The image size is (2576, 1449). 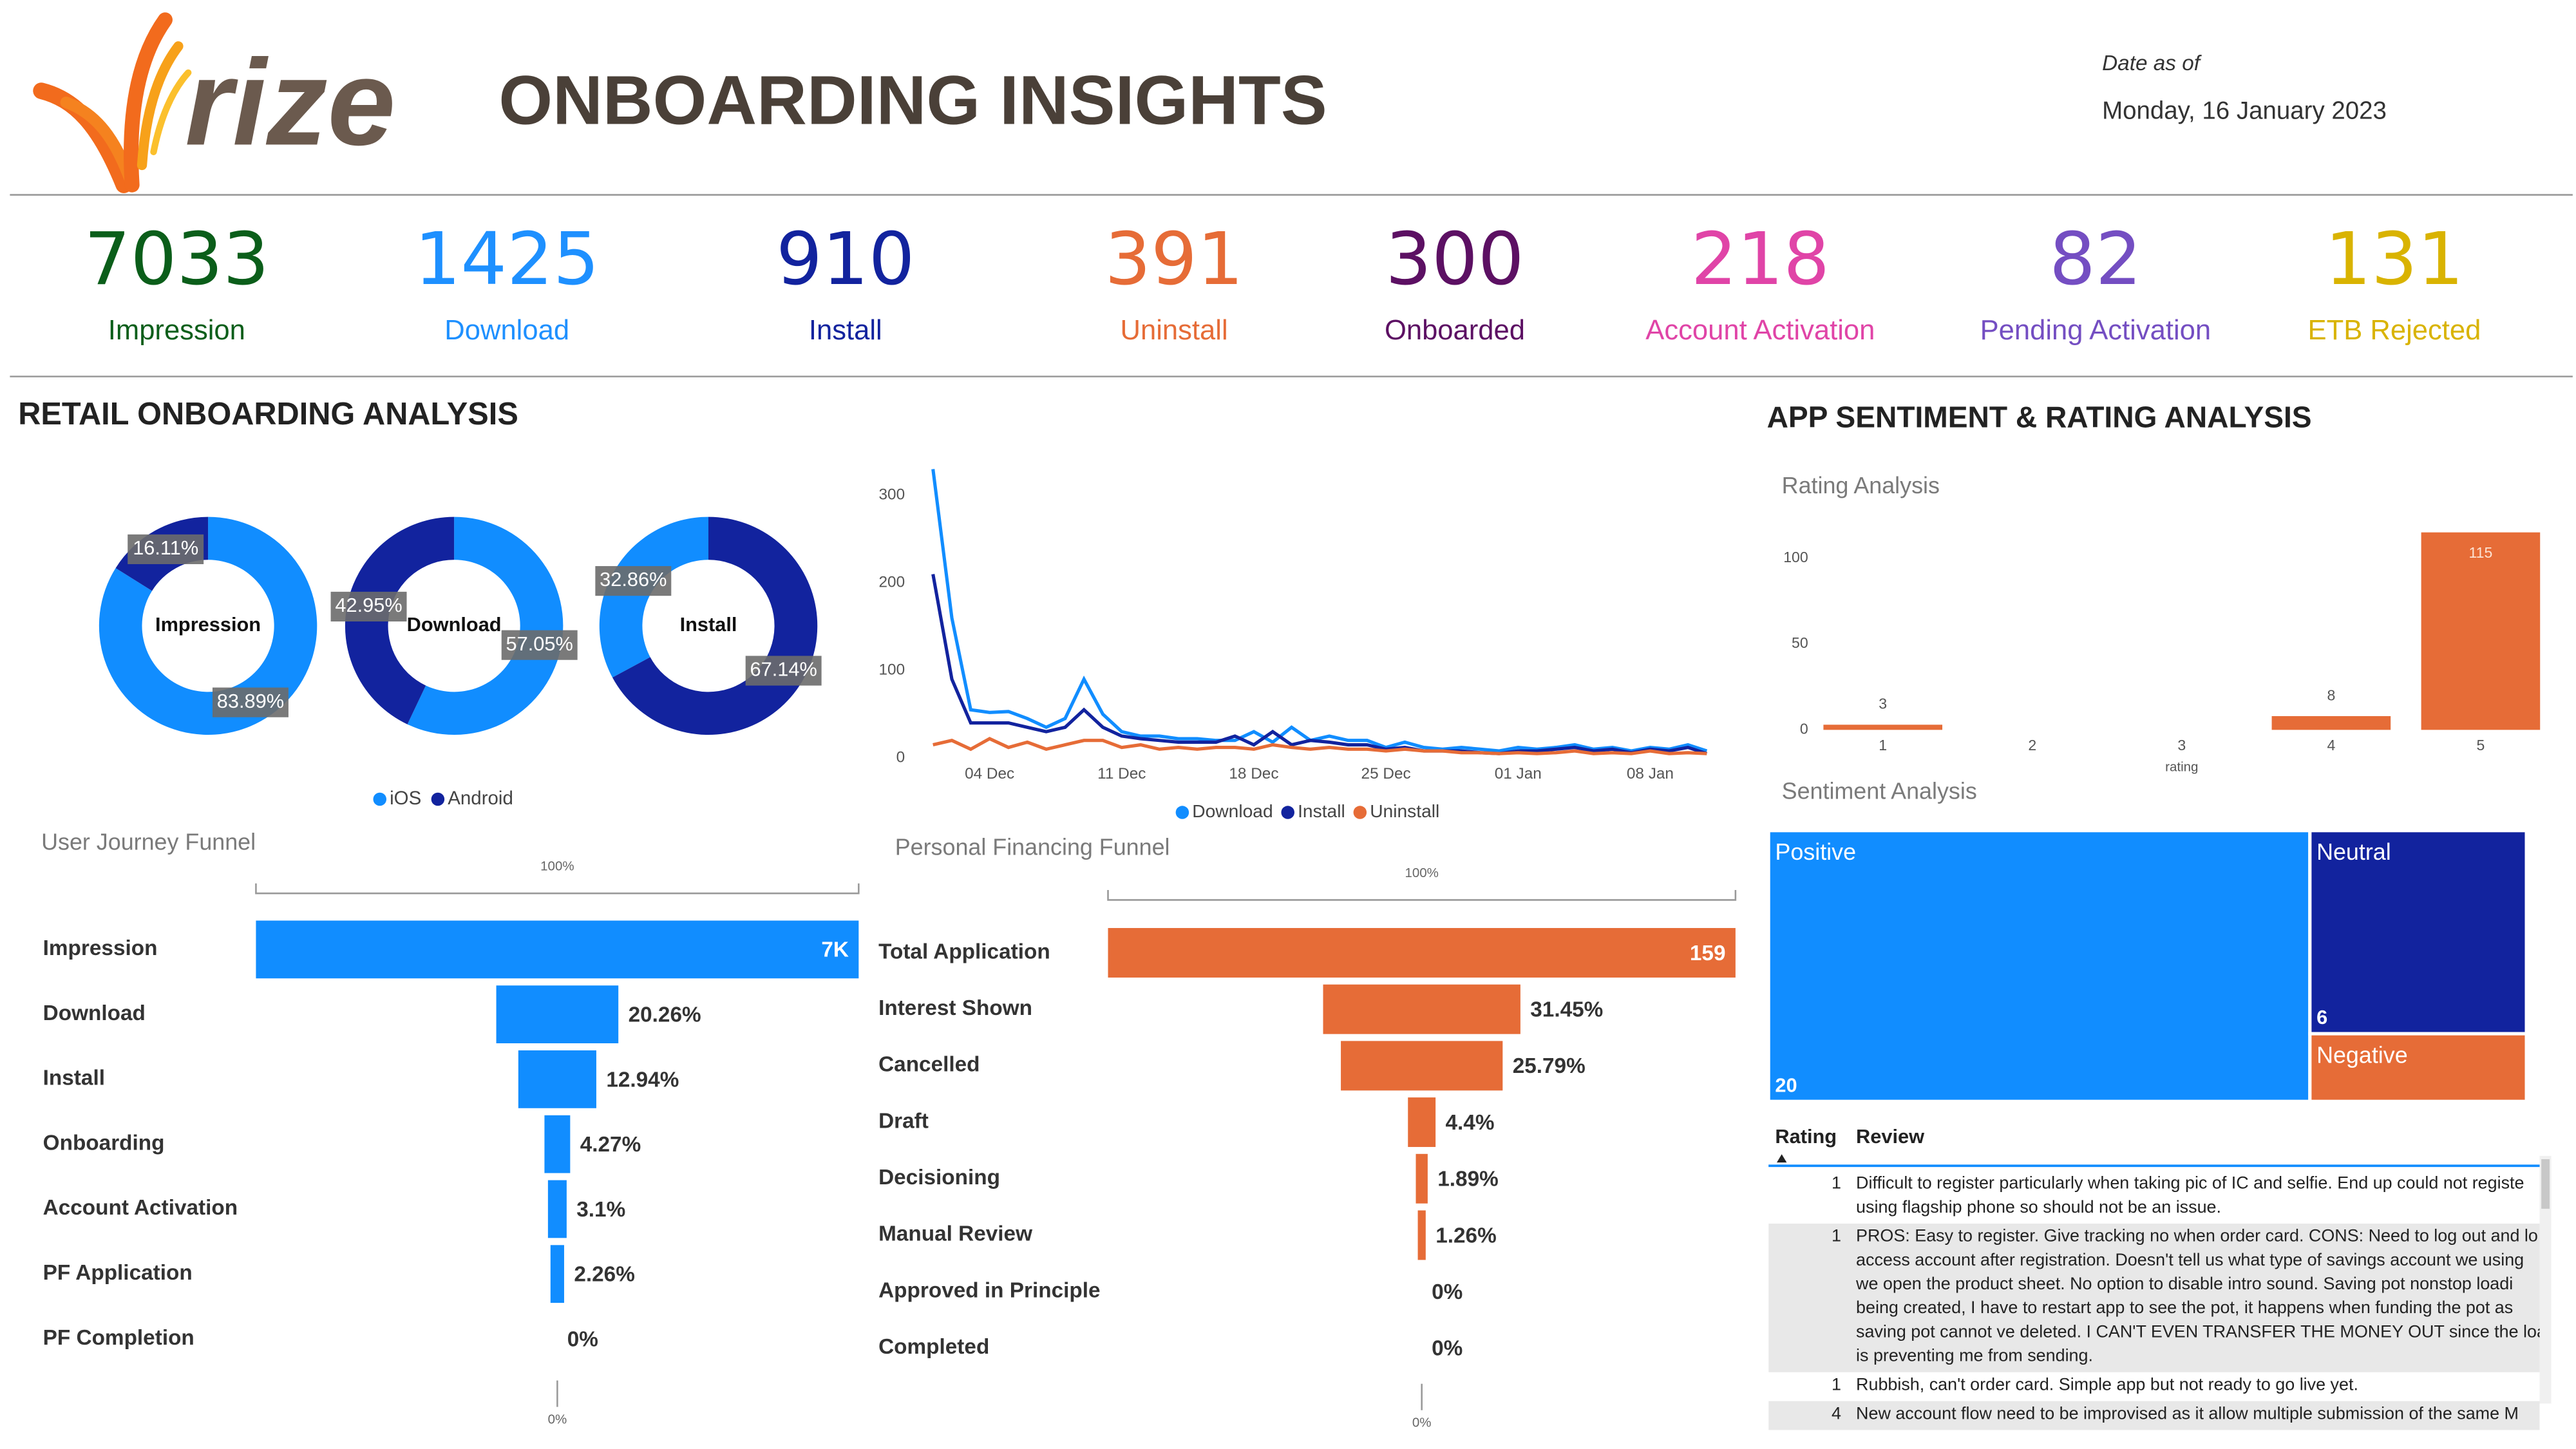 I want to click on x-tick-label: 1, so click(x=1883, y=745).